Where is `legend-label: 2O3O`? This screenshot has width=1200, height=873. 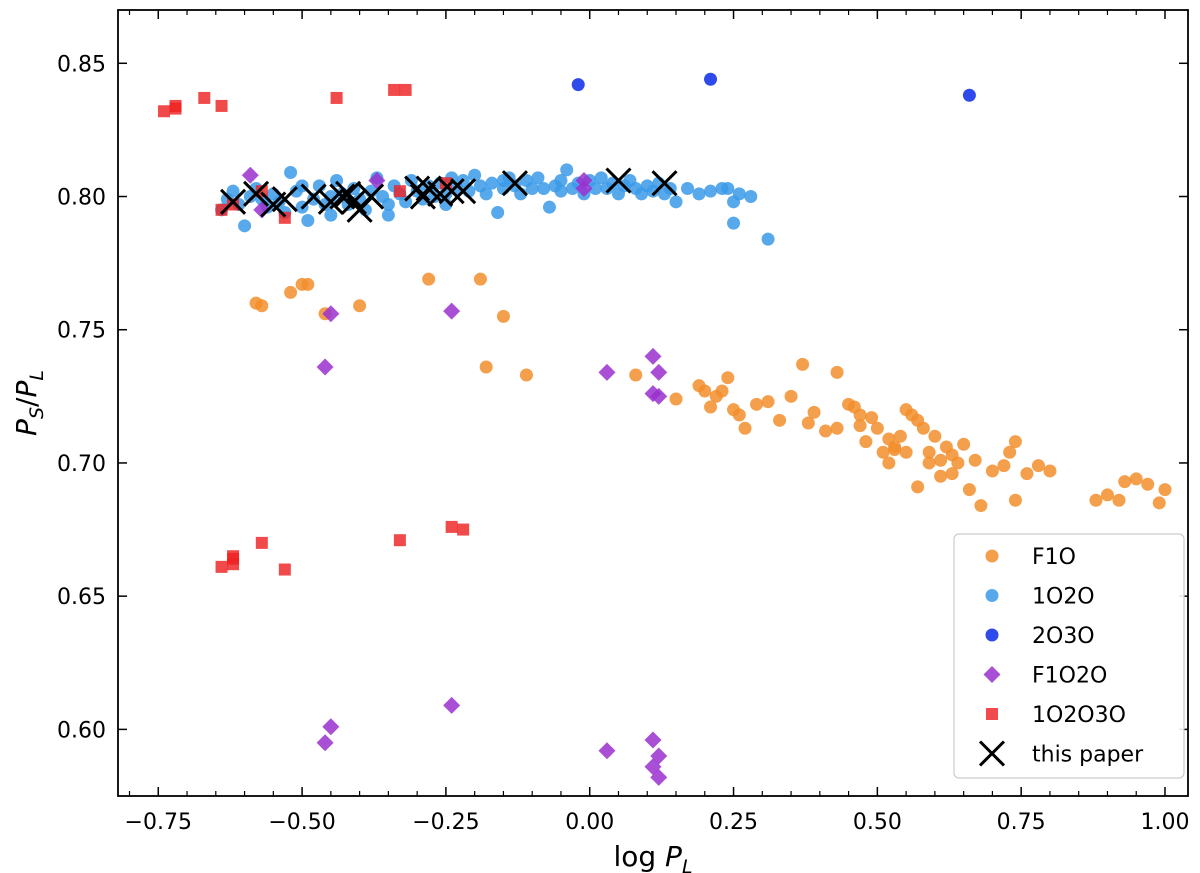
legend-label: 2O3O is located at coordinates (1063, 636).